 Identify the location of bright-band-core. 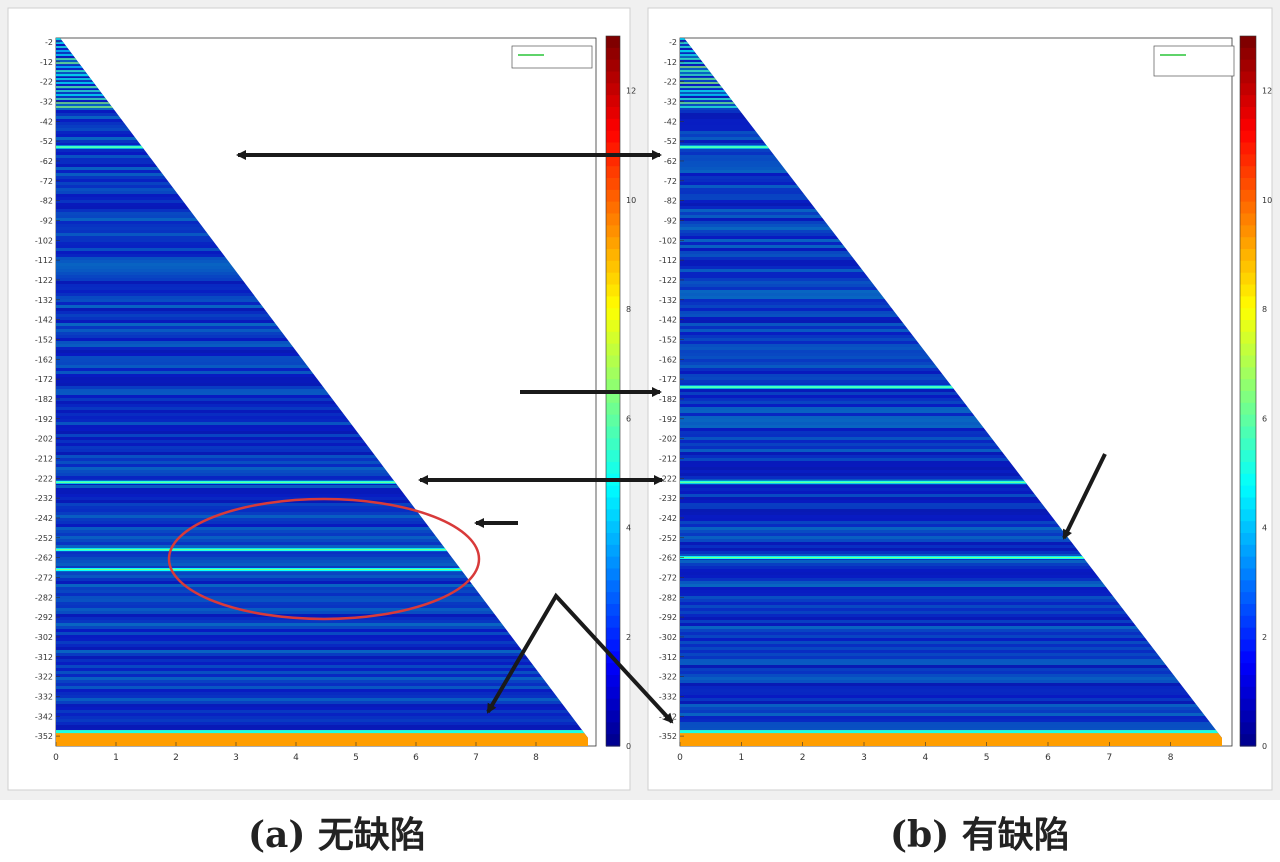
(951, 387).